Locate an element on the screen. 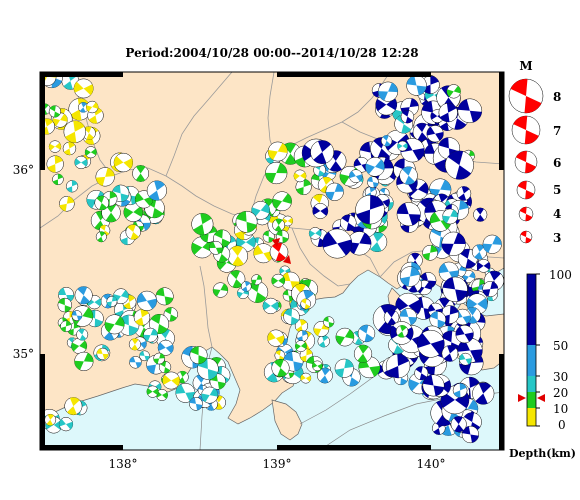  lon-tick-140: 140° is located at coordinates (431, 464).